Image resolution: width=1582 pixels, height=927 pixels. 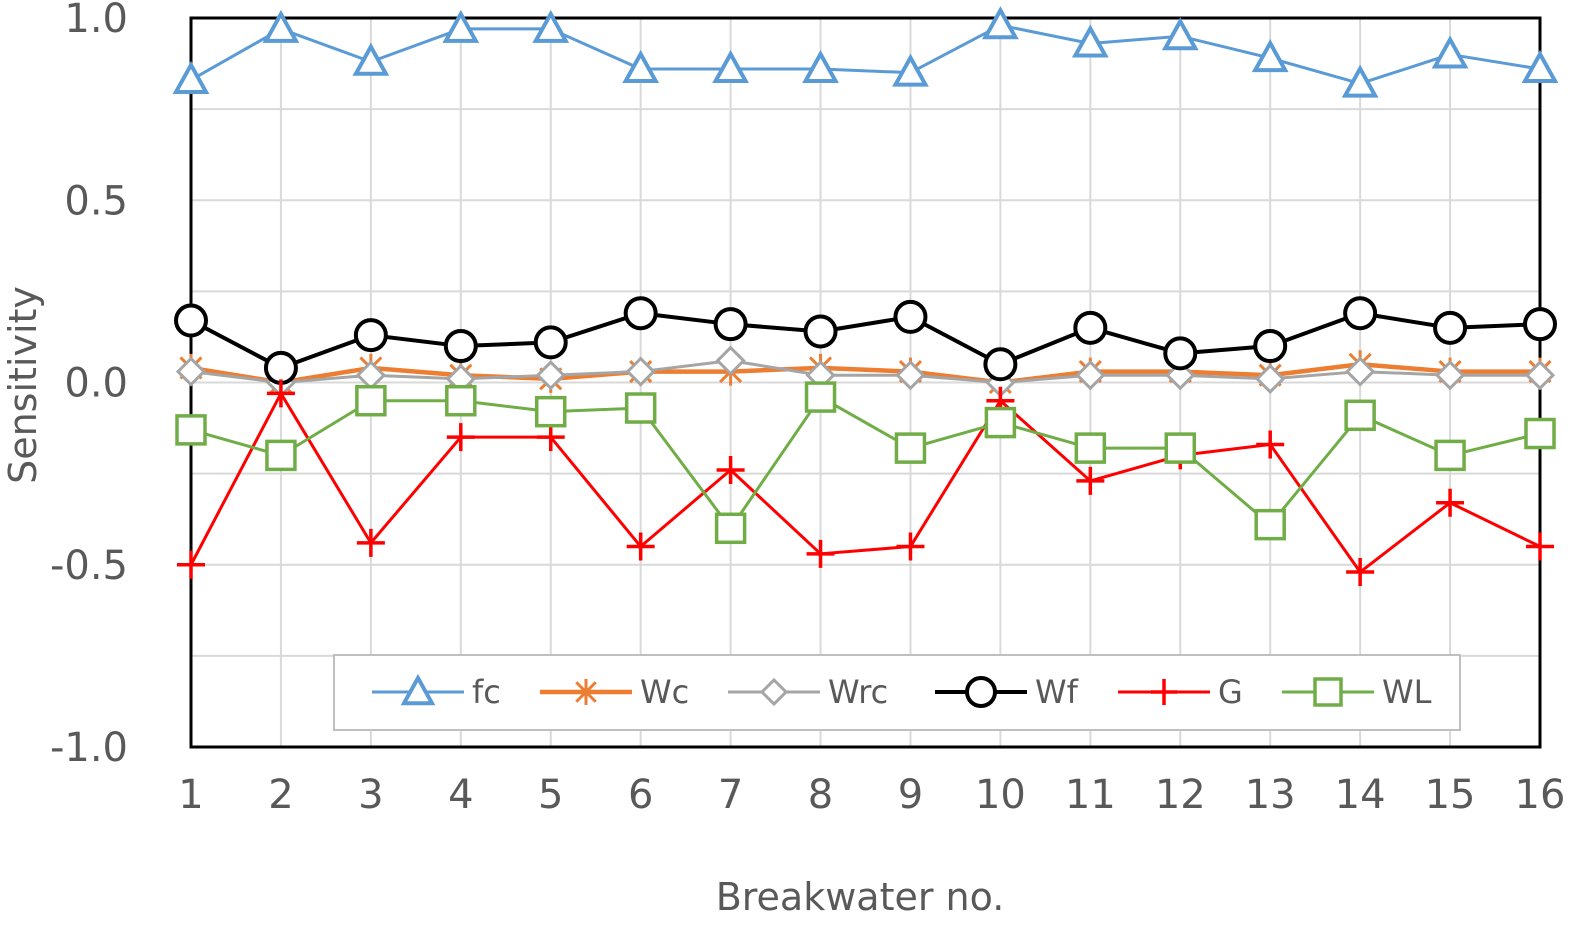 I want to click on x-tick-label: 16, so click(x=1540, y=795).